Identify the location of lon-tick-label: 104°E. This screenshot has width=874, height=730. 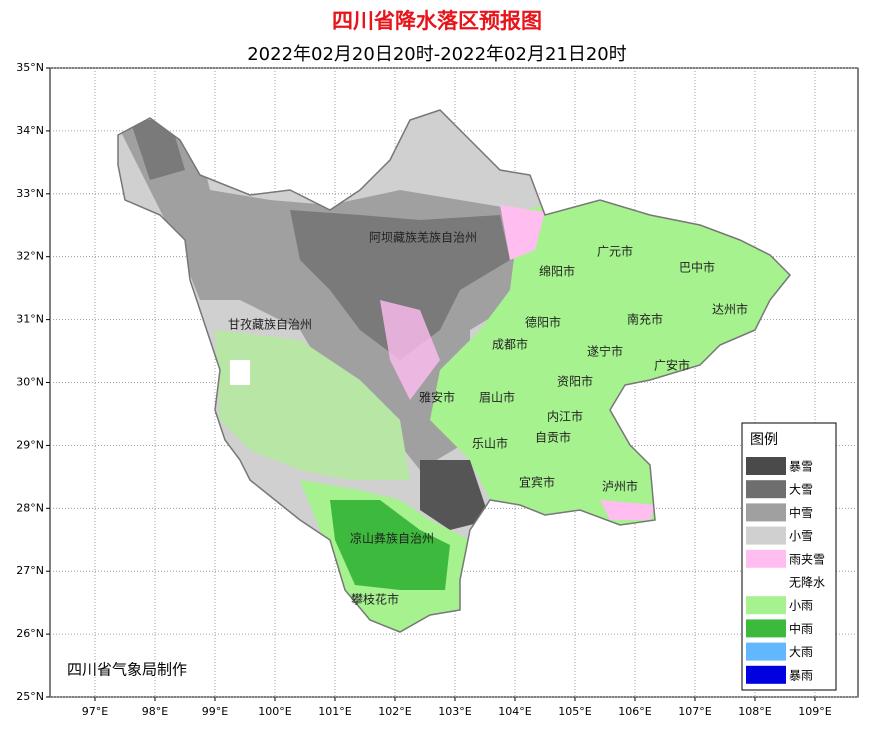
(514, 711).